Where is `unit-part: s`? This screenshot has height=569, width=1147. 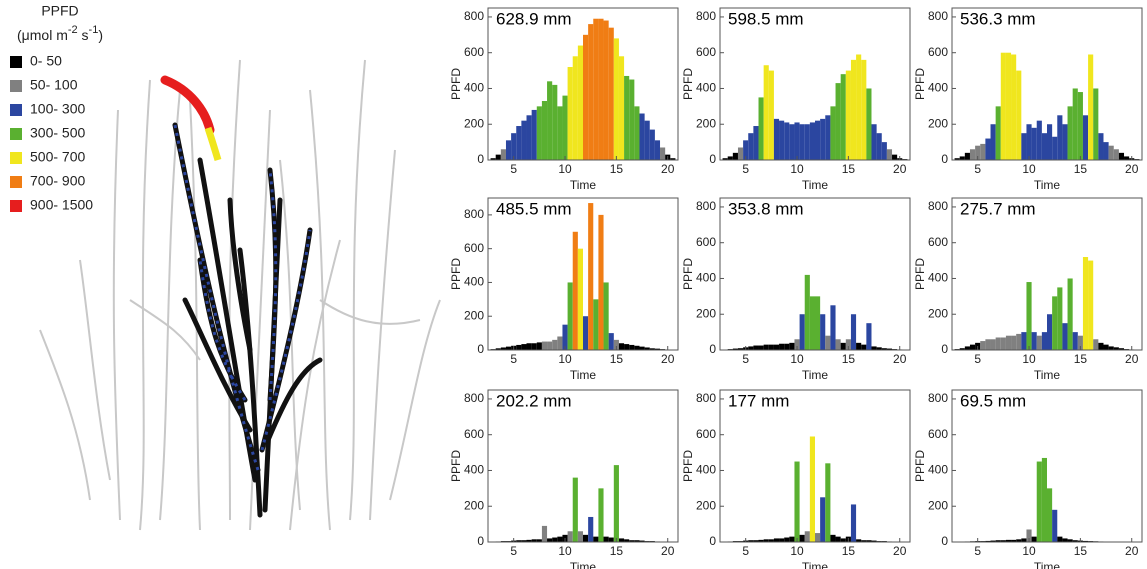
unit-part: s is located at coordinates (83, 35).